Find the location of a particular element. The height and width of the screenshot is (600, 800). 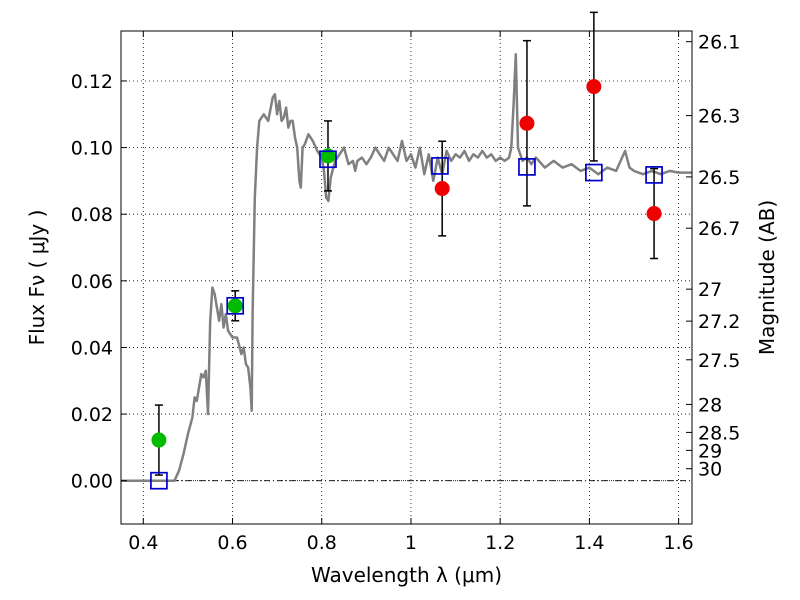

y-tick-label: 0.12 is located at coordinates (92, 82).